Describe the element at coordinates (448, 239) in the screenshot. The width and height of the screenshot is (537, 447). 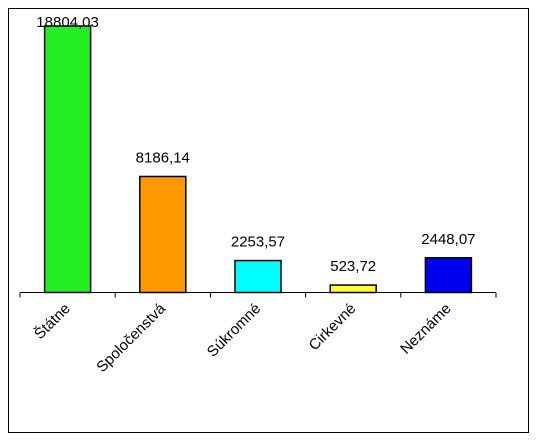
I see `data-label: 2448,07` at that location.